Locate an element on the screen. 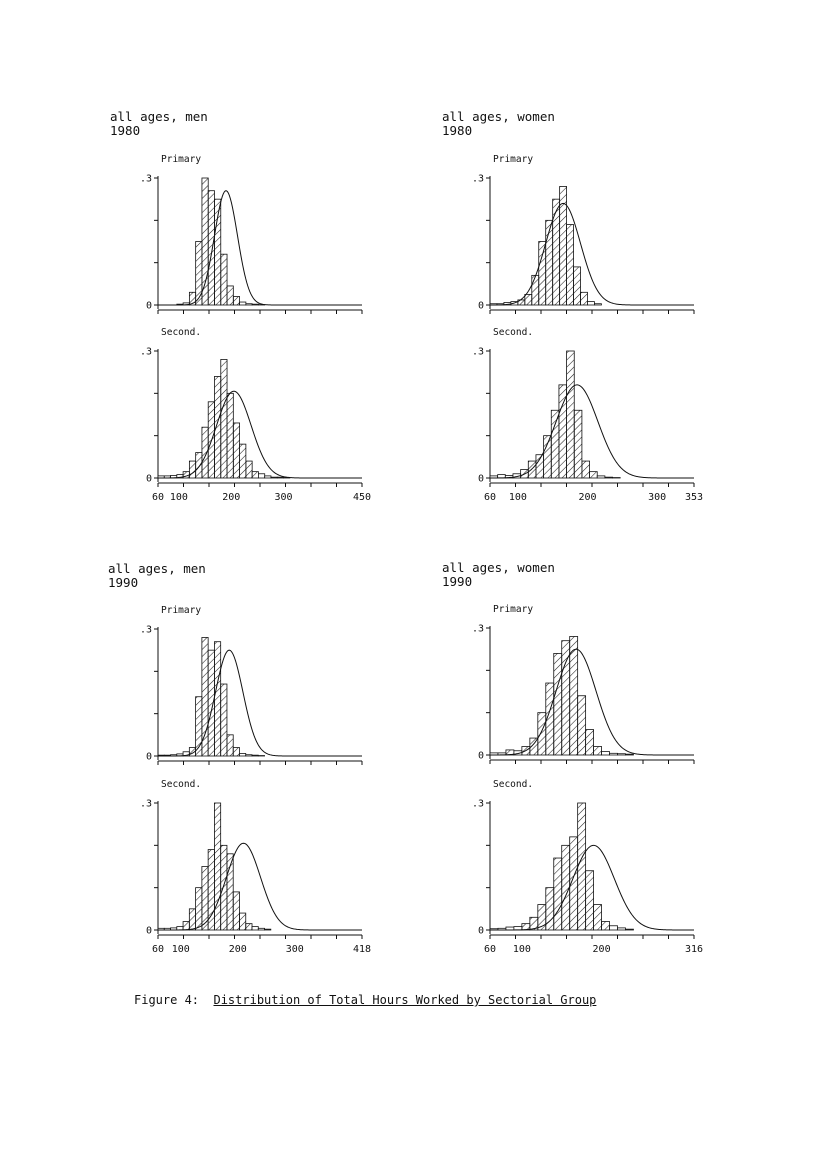 This screenshot has width=827, height=1170. panel-title-women-1980: all ages, women 1980 is located at coordinates (498, 124).